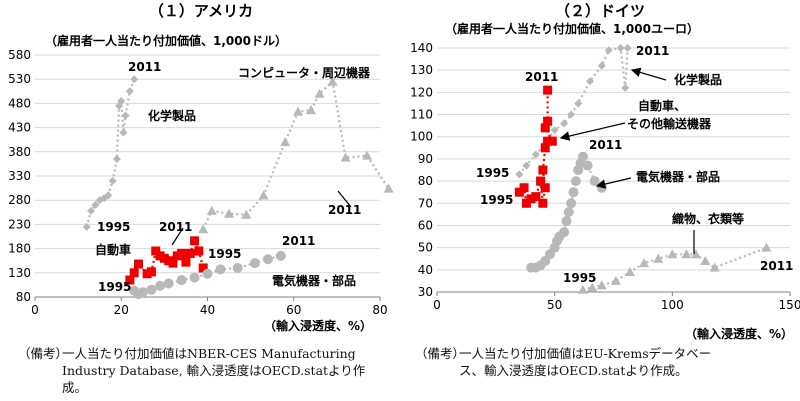  Describe the element at coordinates (293, 310) in the screenshot. I see `usa-x-tick-label: 60` at that location.